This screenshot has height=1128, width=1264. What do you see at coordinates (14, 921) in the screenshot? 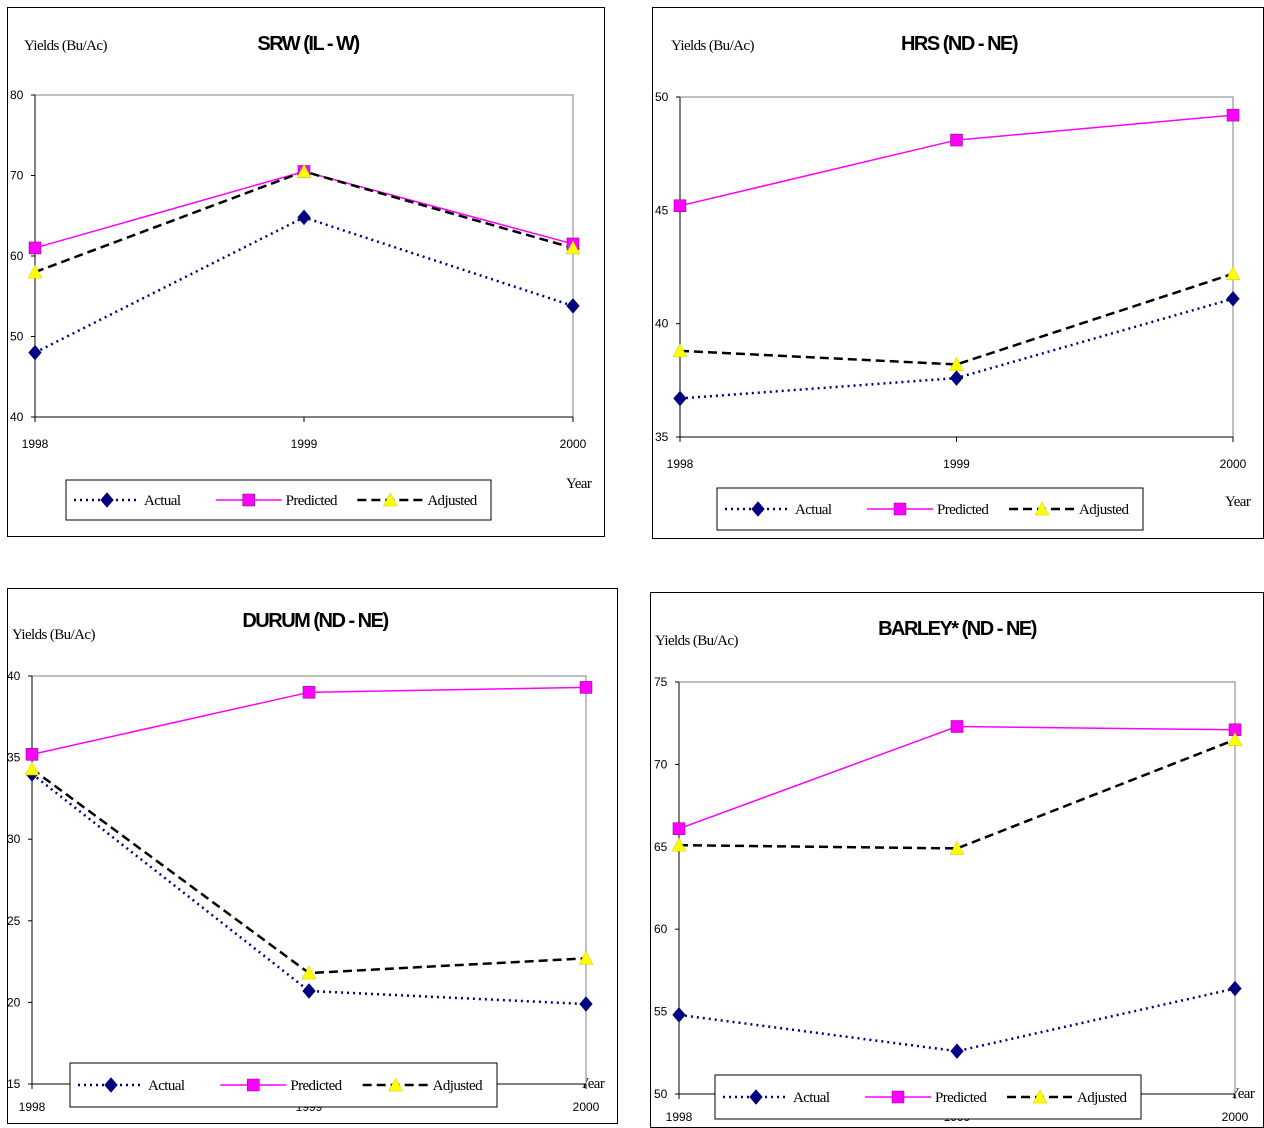
I see `y-tick-label: 25` at bounding box center [14, 921].